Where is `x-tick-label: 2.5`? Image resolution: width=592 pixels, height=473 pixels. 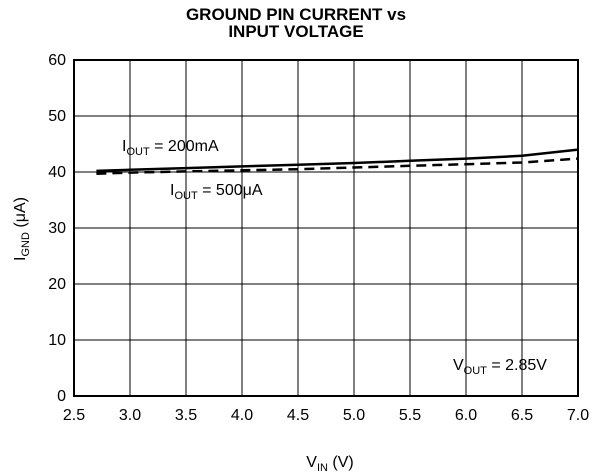 x-tick-label: 2.5 is located at coordinates (74, 415).